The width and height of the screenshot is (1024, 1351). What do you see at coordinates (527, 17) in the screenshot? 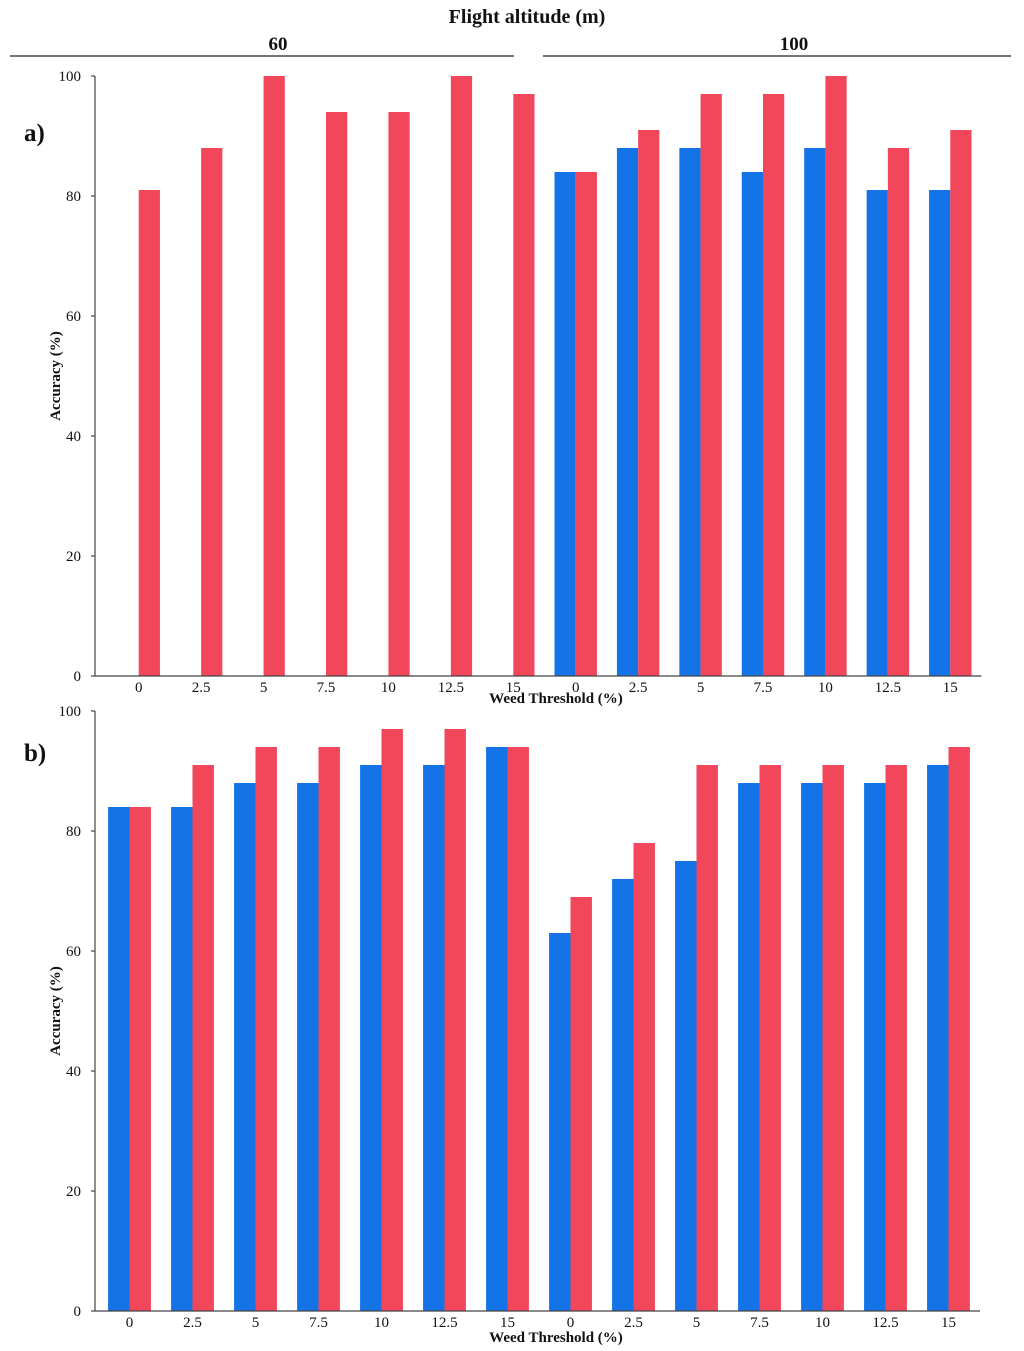
I see `figure-title: Flight altitude (m)` at bounding box center [527, 17].